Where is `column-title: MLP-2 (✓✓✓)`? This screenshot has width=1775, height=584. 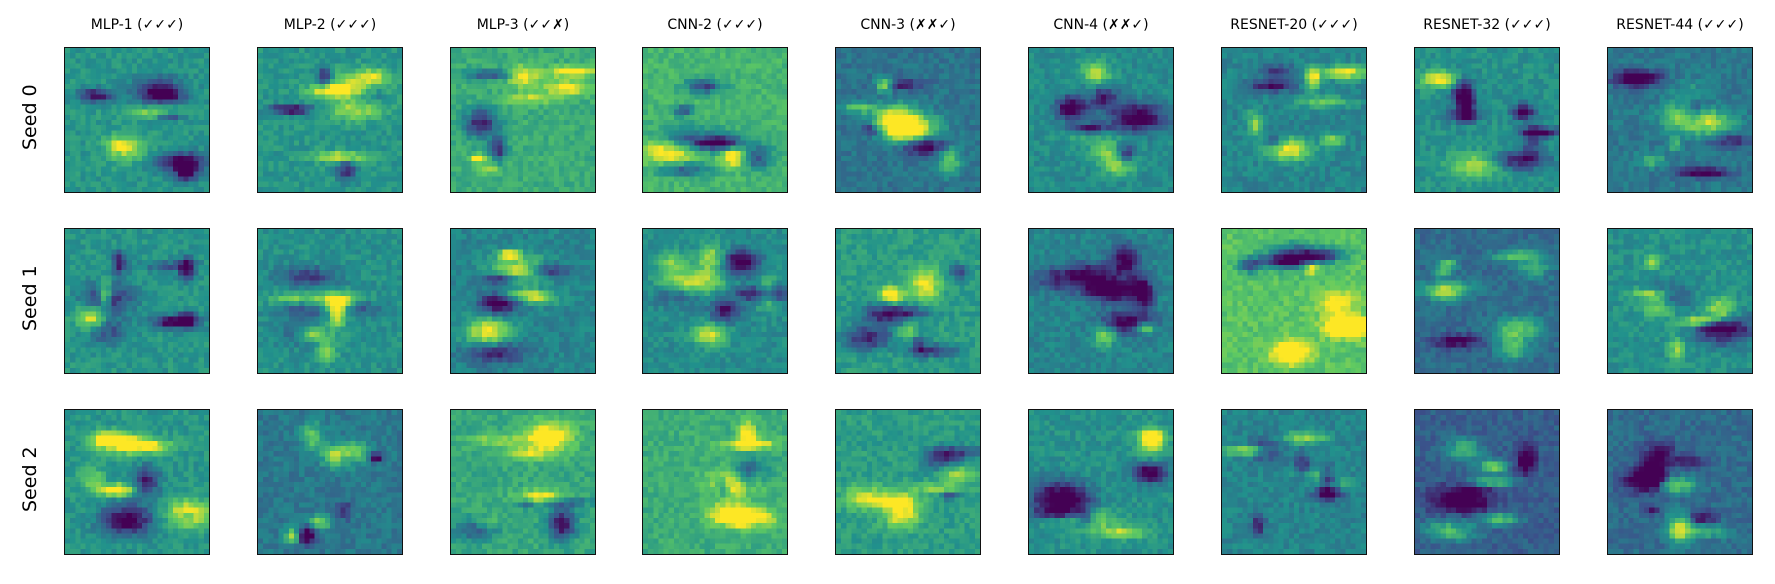 column-title: MLP-2 (✓✓✓) is located at coordinates (330, 25).